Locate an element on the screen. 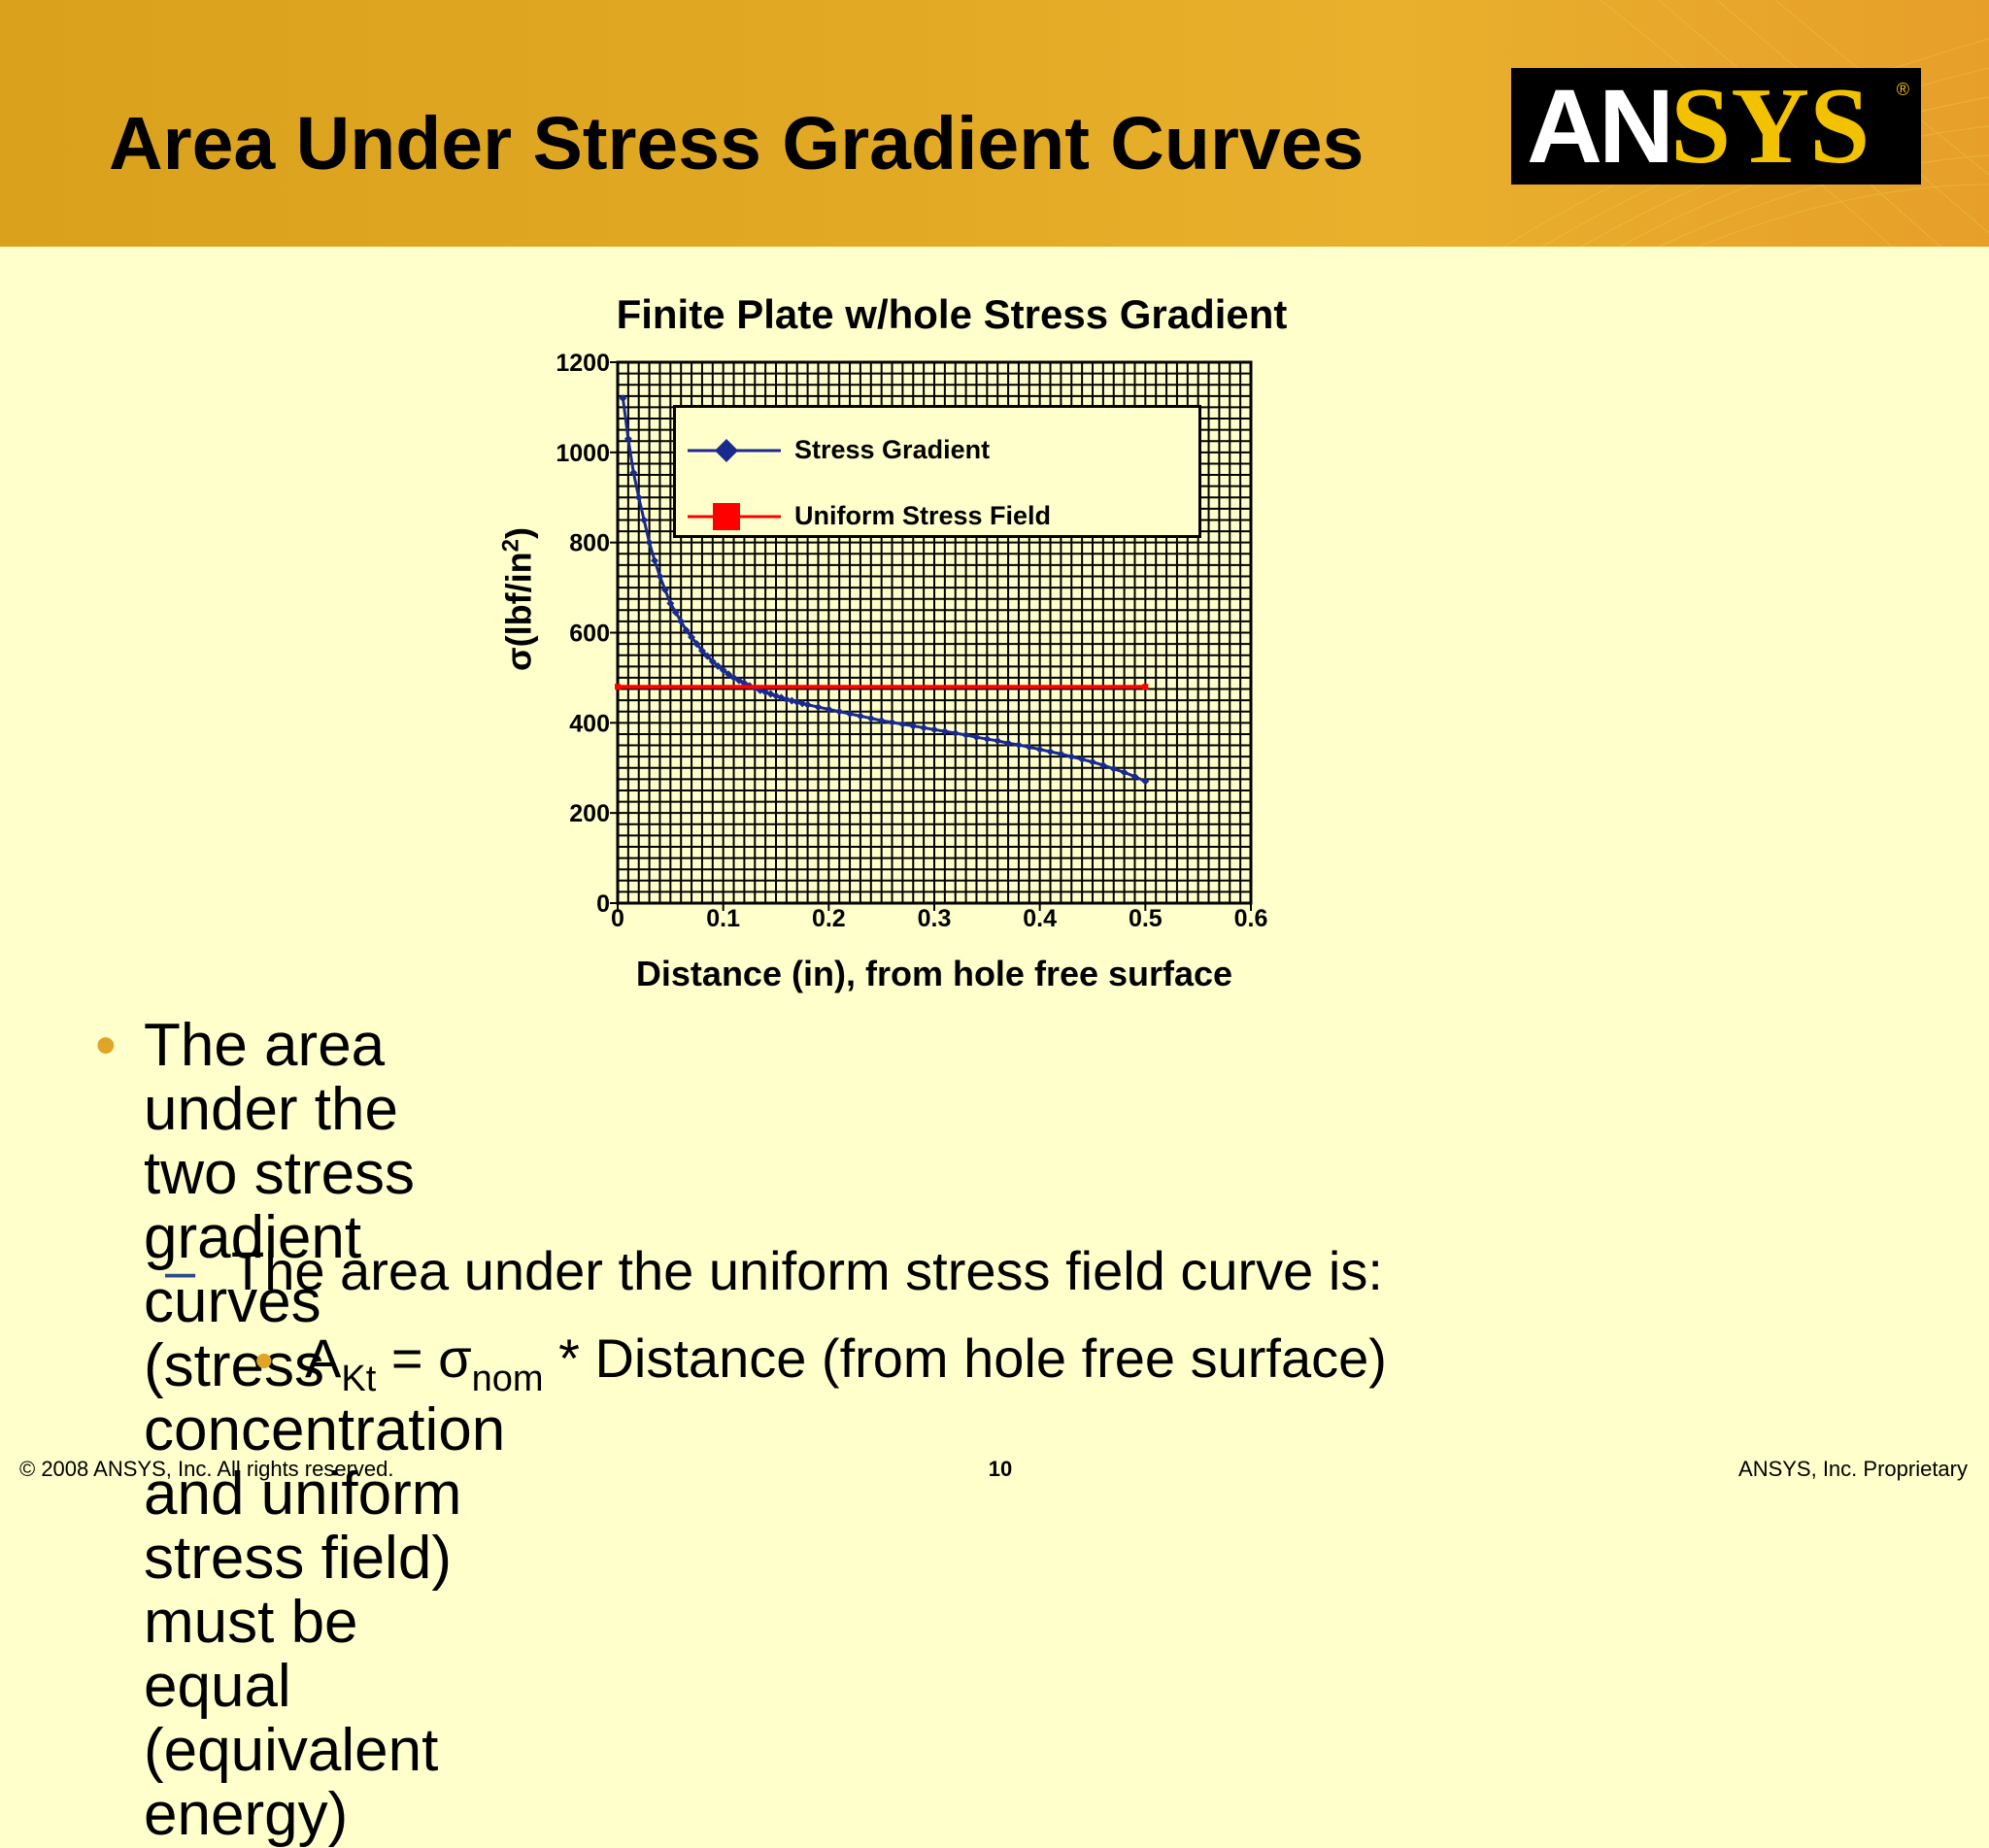 The image size is (1989, 1848). chart-grid is located at coordinates (934, 632).